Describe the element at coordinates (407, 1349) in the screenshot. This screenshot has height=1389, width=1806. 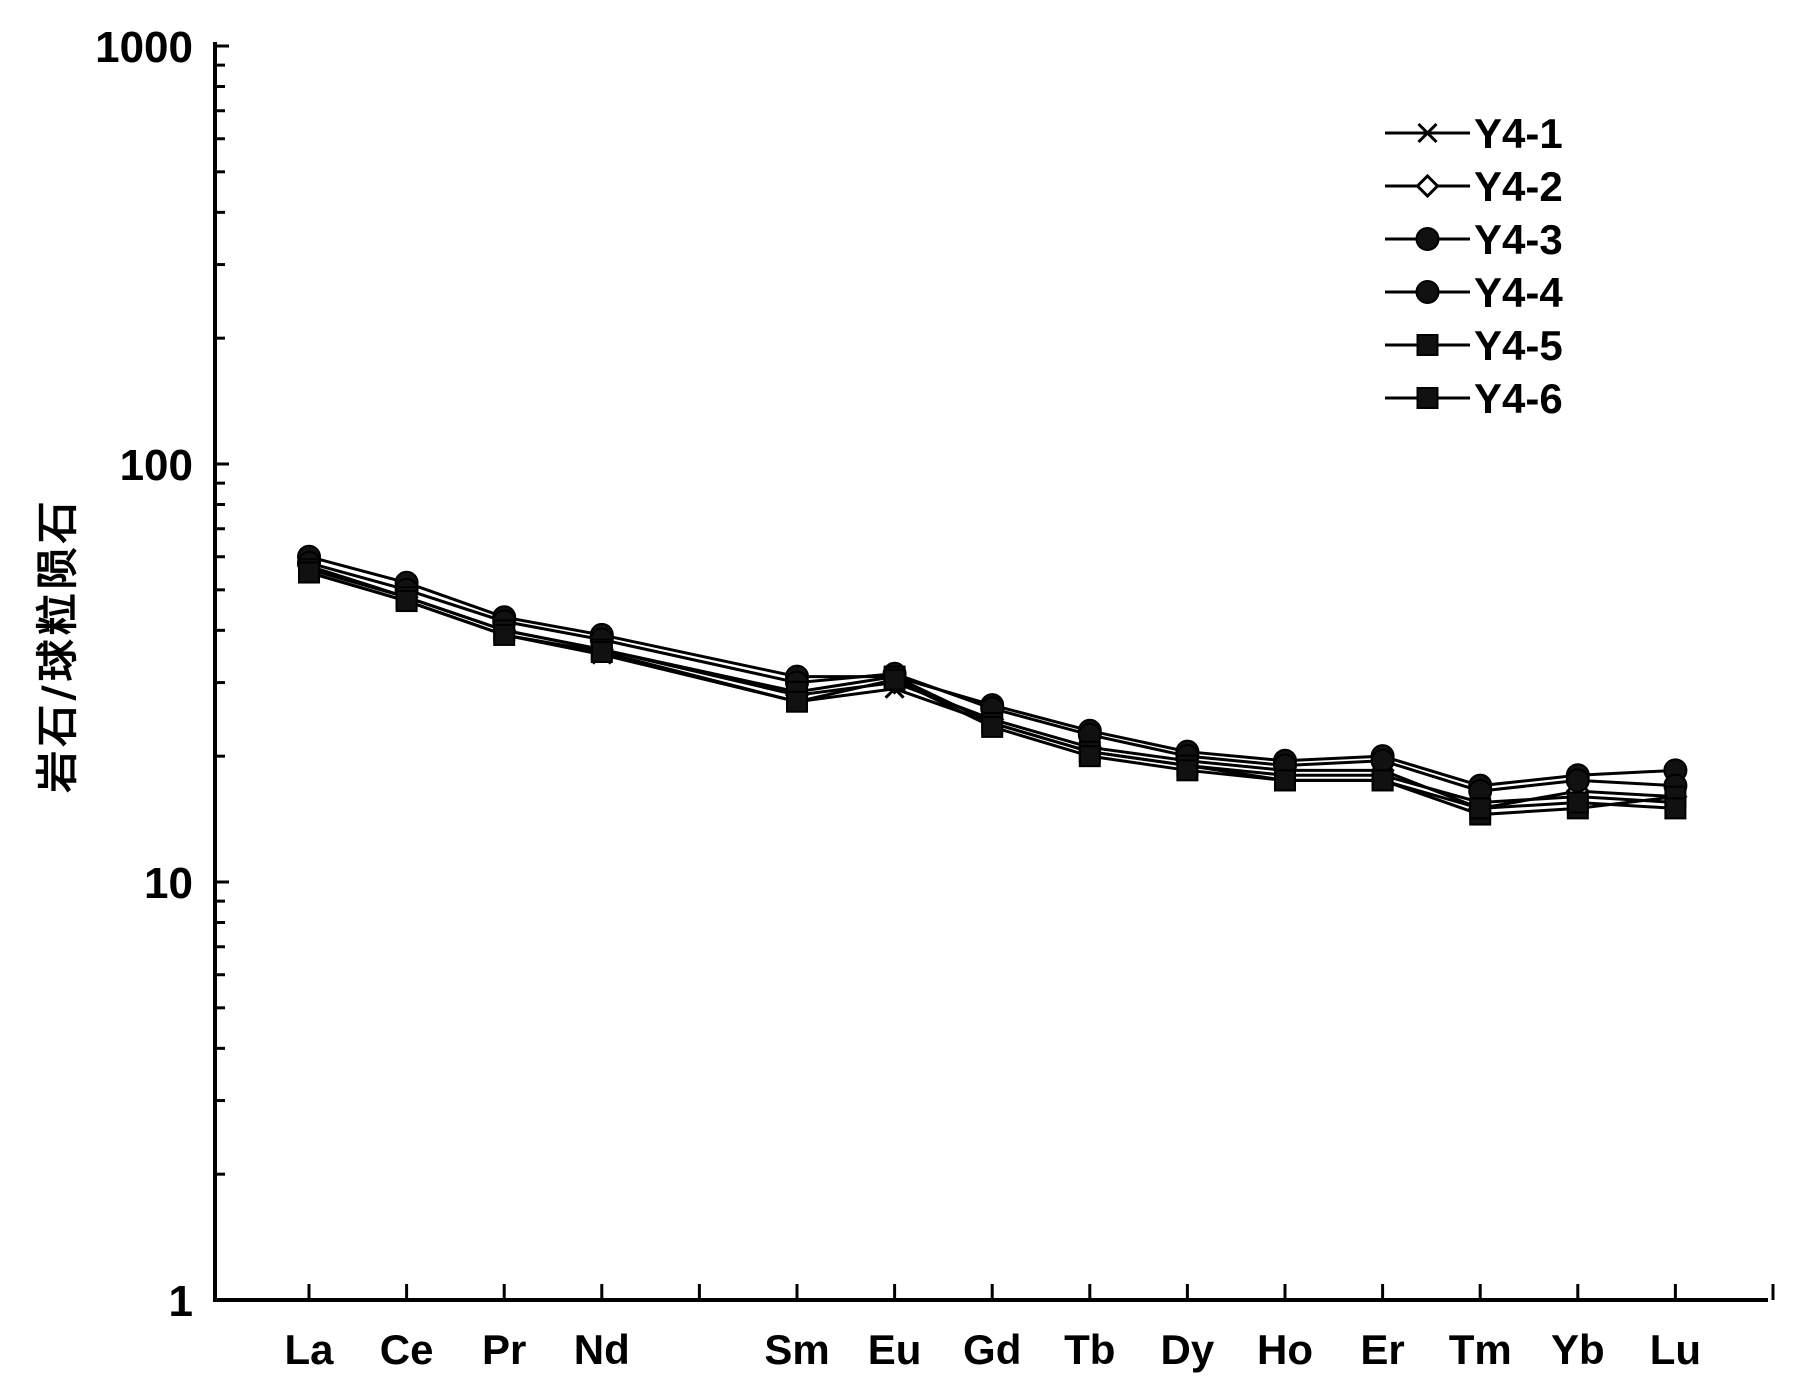
I see `x-tick-label: Ce` at that location.